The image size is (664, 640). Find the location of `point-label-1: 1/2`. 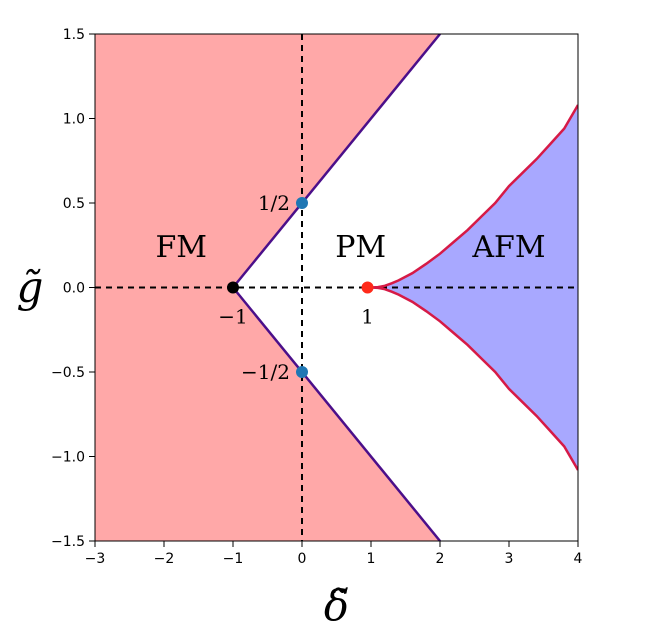

point-label-1: 1/2 is located at coordinates (274, 203).